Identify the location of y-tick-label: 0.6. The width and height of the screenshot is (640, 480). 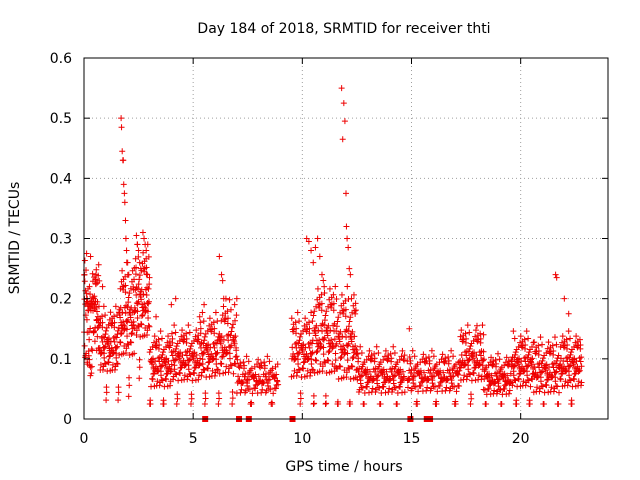
(61, 59).